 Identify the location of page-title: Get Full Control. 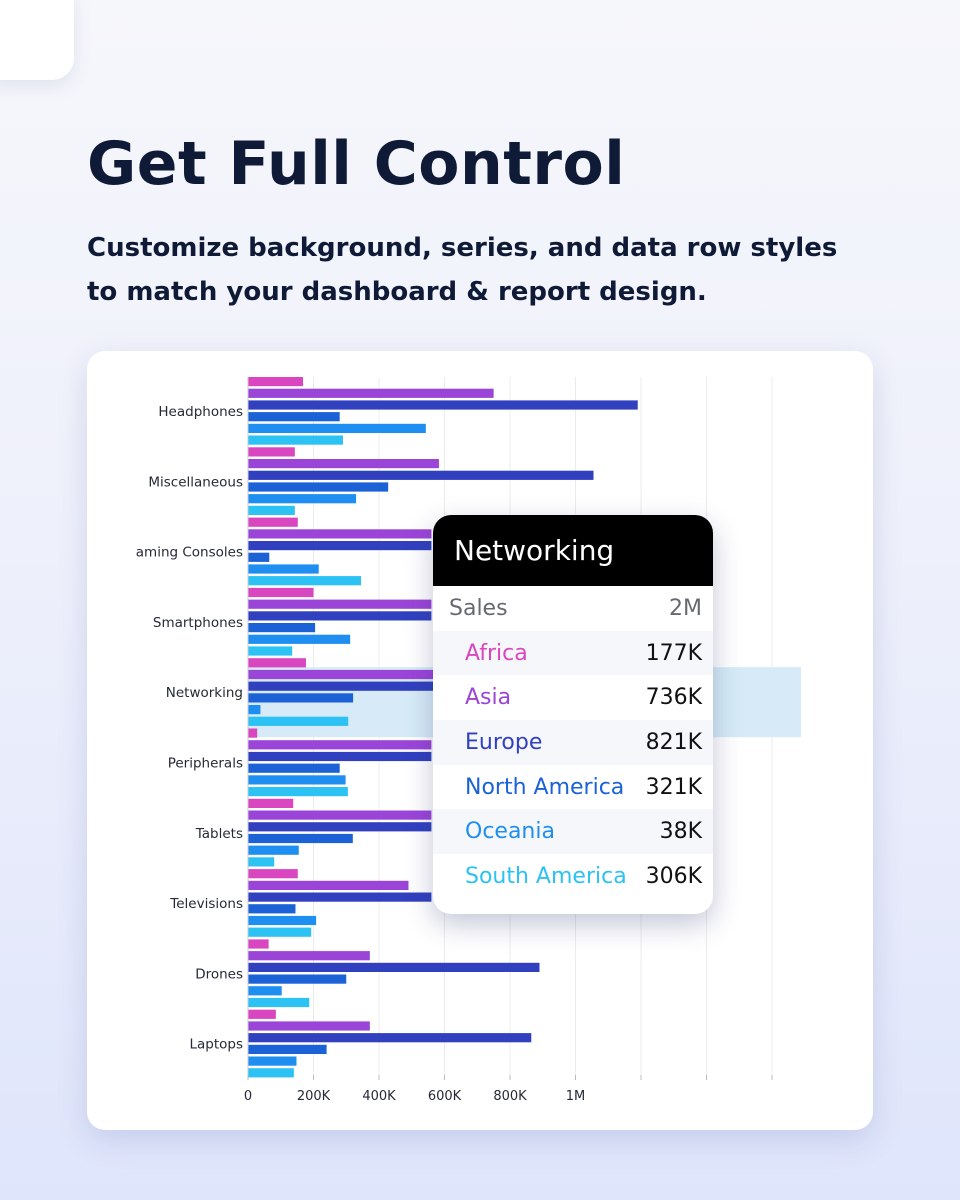
(356, 164).